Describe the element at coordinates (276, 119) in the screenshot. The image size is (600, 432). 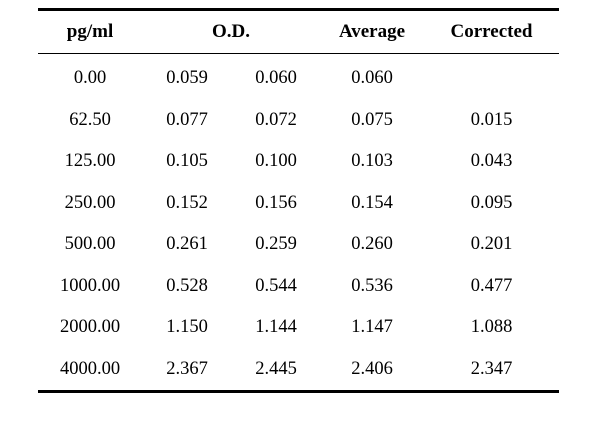
I see `cell-od-2: 0.072` at that location.